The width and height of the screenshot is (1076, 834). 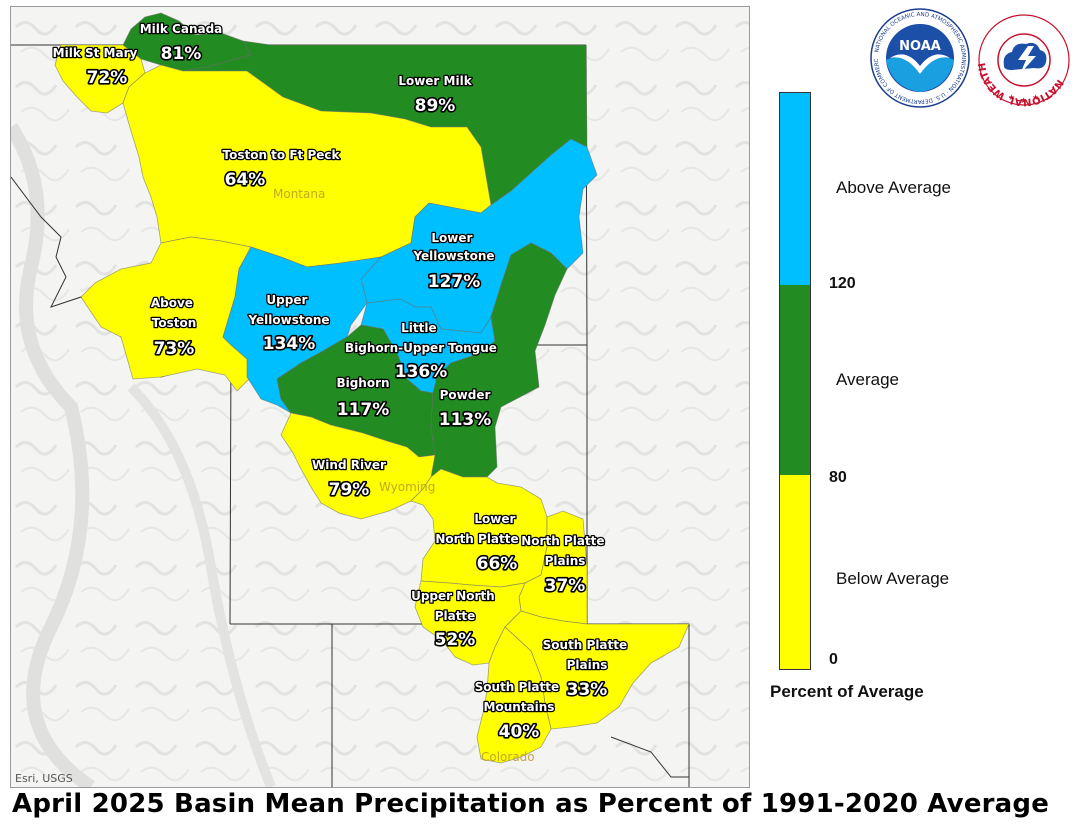 What do you see at coordinates (454, 282) in the screenshot?
I see `basin-percent: 127%` at bounding box center [454, 282].